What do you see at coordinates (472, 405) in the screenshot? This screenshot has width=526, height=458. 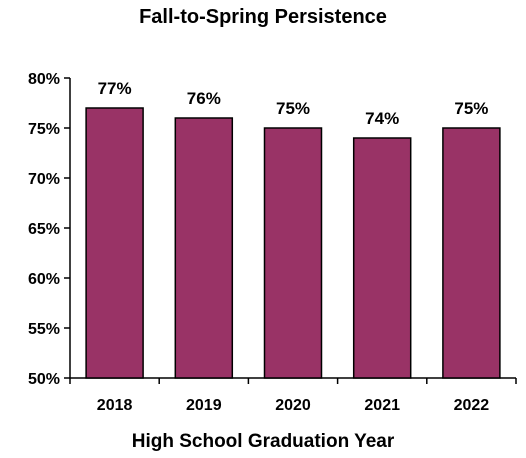 I see `x-tick-label: 2022` at bounding box center [472, 405].